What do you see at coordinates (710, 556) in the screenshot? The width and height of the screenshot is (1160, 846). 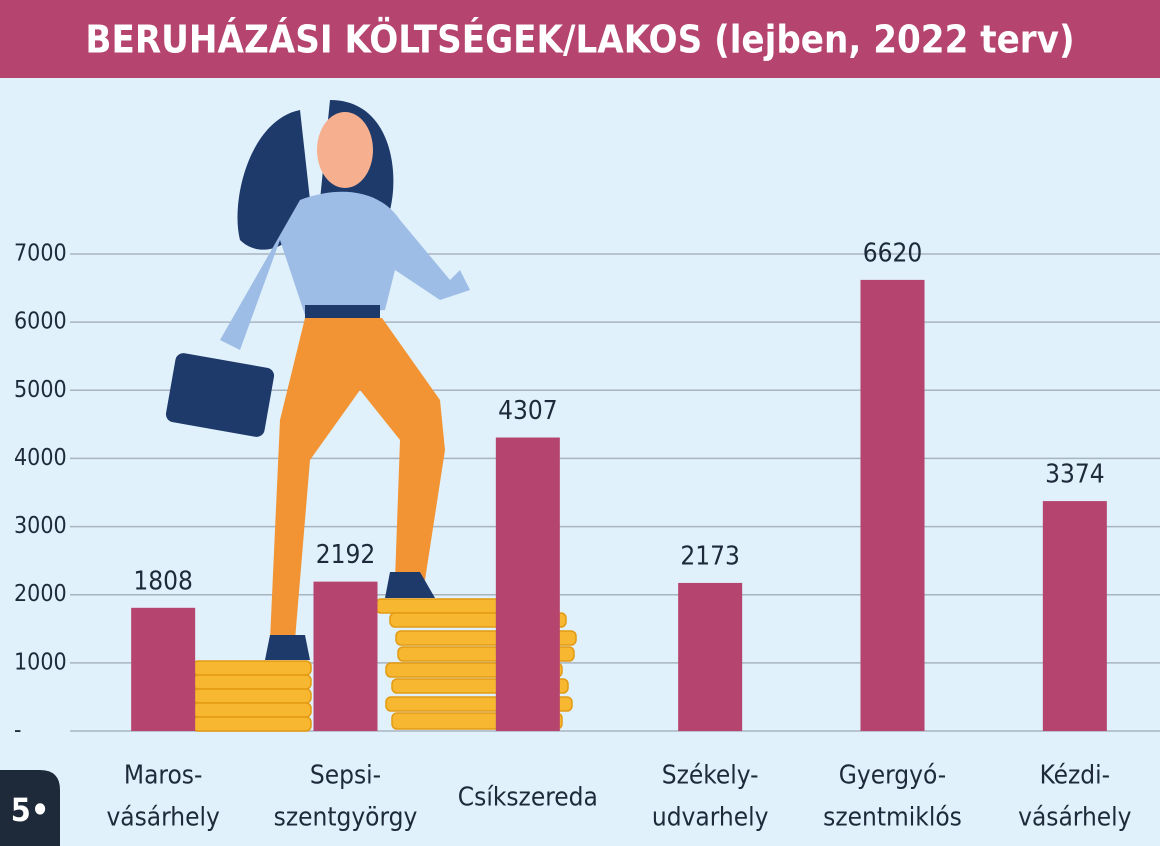 I see `value-label: 2173` at bounding box center [710, 556].